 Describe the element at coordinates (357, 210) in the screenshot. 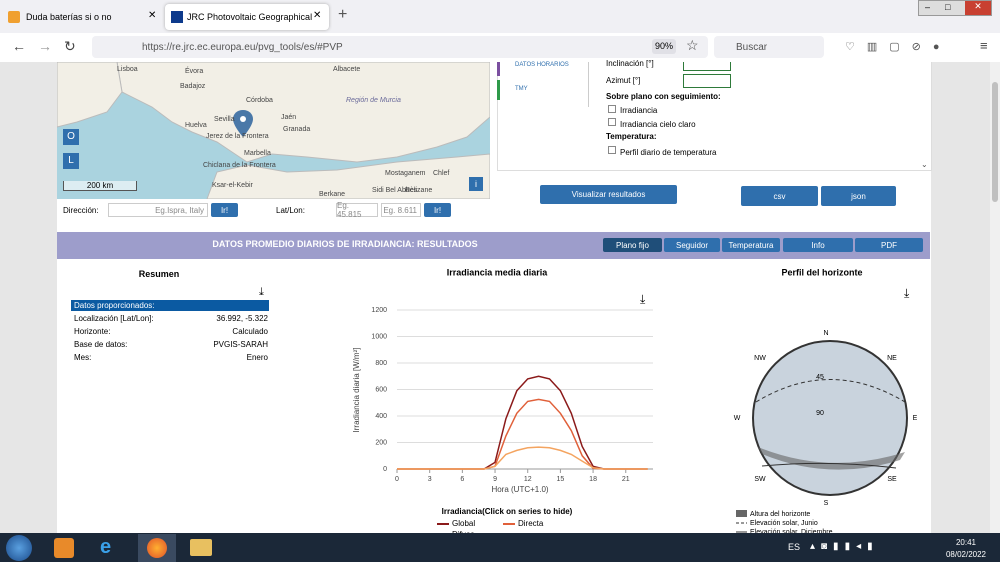

I see `lat-input: Eg. 45.815` at that location.